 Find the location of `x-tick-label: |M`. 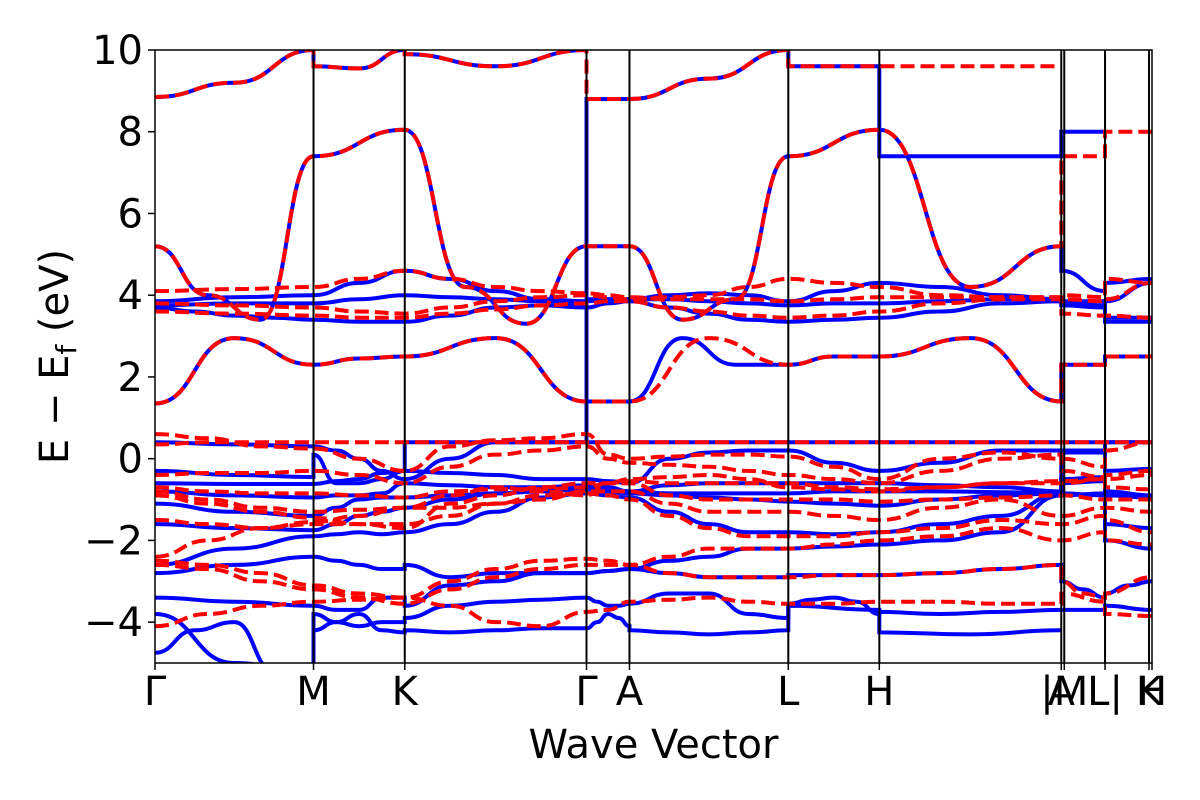

x-tick-label: |M is located at coordinates (1064, 692).